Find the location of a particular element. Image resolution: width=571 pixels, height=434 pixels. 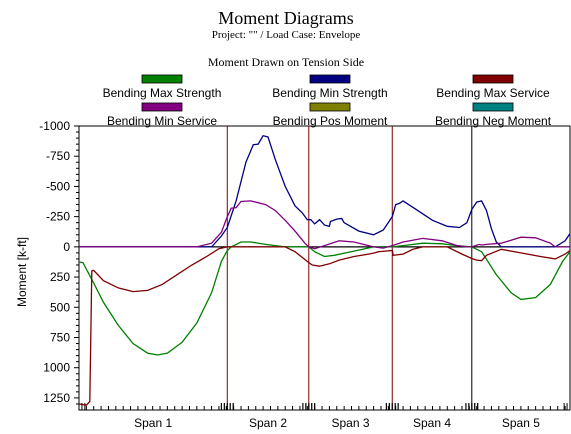

legend-label: Bending Max Service is located at coordinates (493, 93).